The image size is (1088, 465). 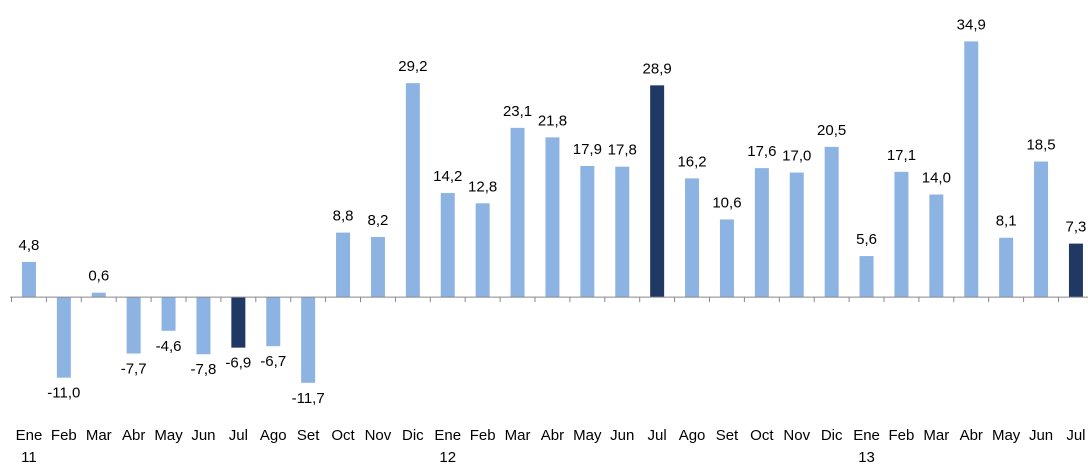 I want to click on value-label: -7,8, so click(x=204, y=369).